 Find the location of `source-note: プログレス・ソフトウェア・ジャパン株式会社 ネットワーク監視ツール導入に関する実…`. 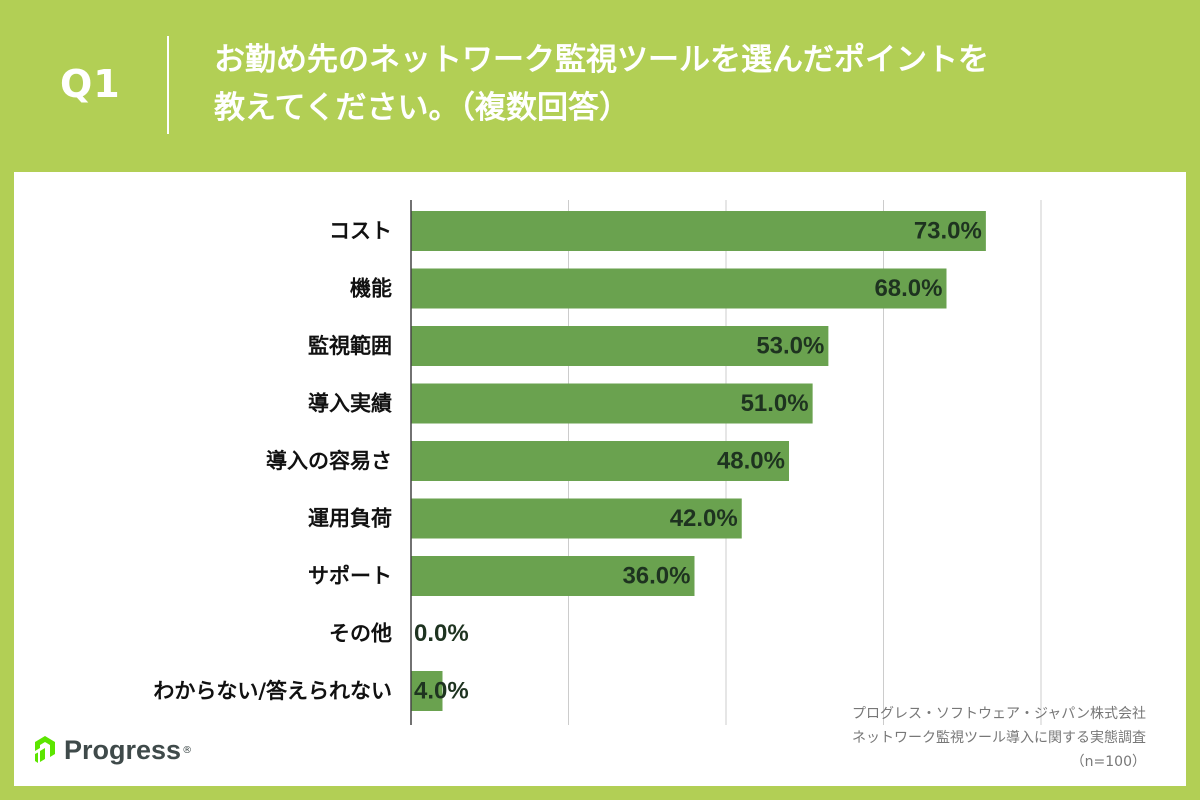

source-note: プログレス・ソフトウェア・ジャパン株式会社 ネットワーク監視ツール導入に関する実… is located at coordinates (999, 738).